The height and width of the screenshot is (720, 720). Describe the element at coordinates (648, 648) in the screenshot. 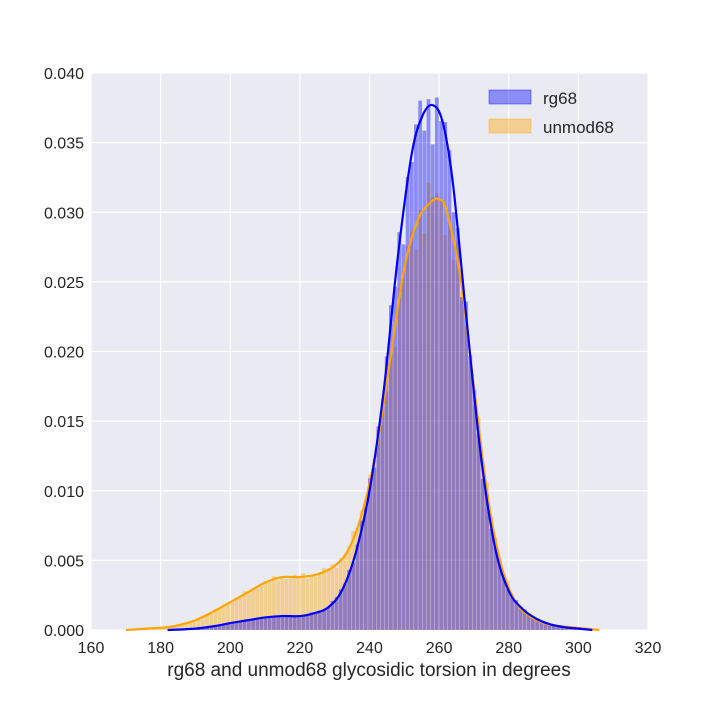

I see `x-tick-label: 320` at that location.